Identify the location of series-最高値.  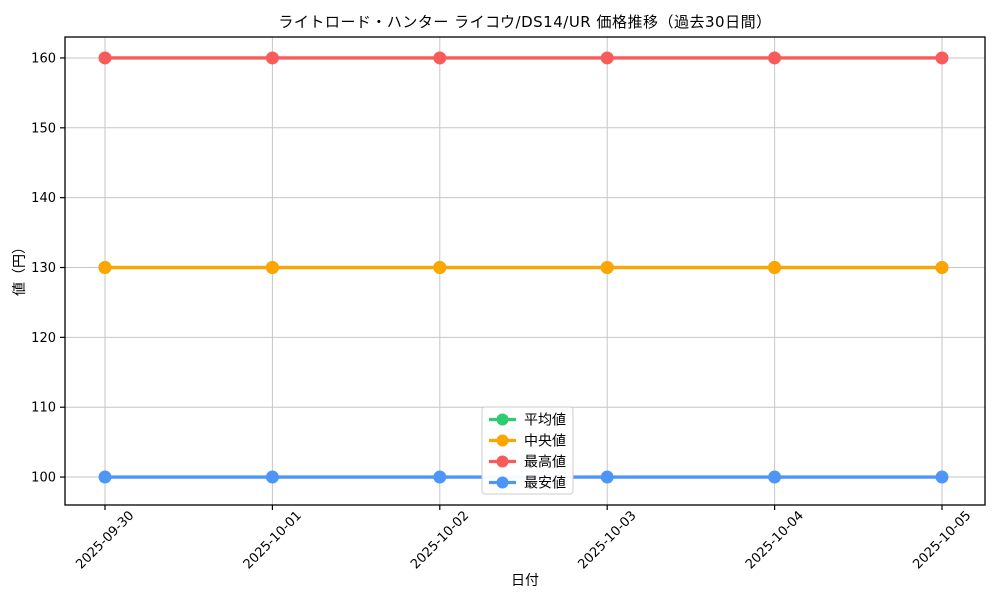
(523, 58).